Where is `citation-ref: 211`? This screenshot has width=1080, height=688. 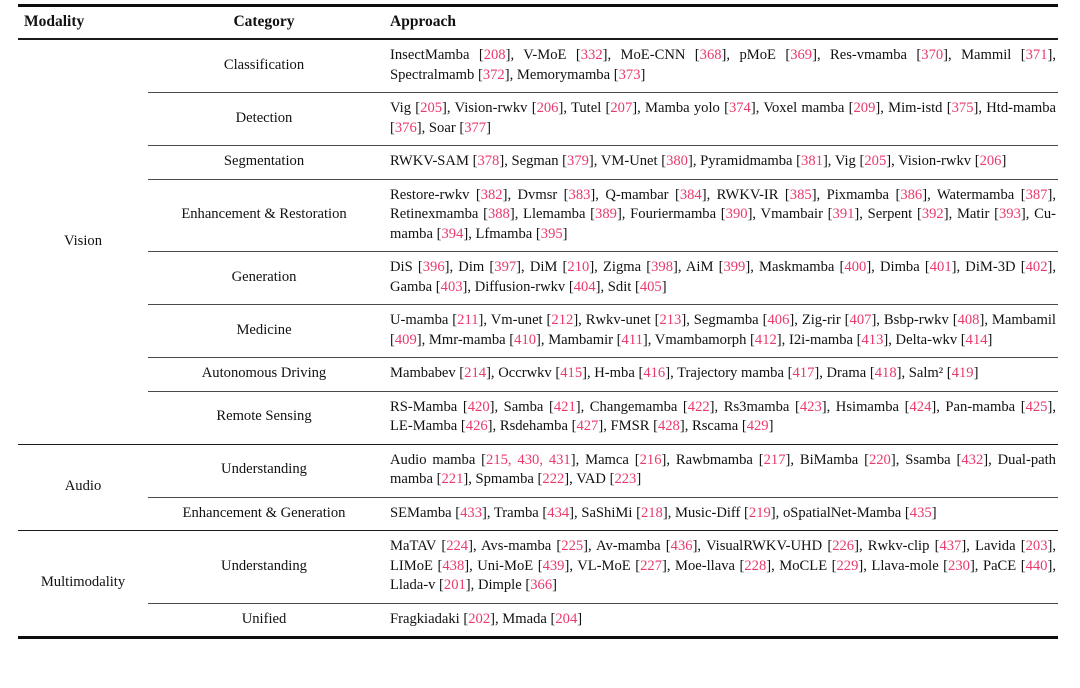
citation-ref: 211 is located at coordinates (468, 320).